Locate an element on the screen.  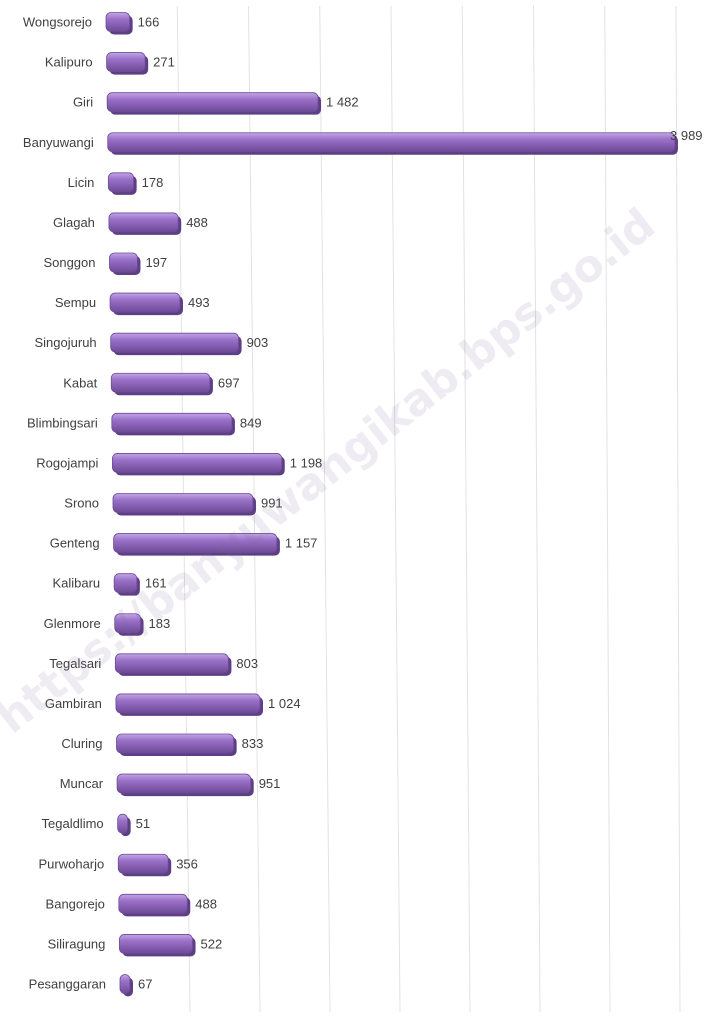
value-label: 166 is located at coordinates (149, 22).